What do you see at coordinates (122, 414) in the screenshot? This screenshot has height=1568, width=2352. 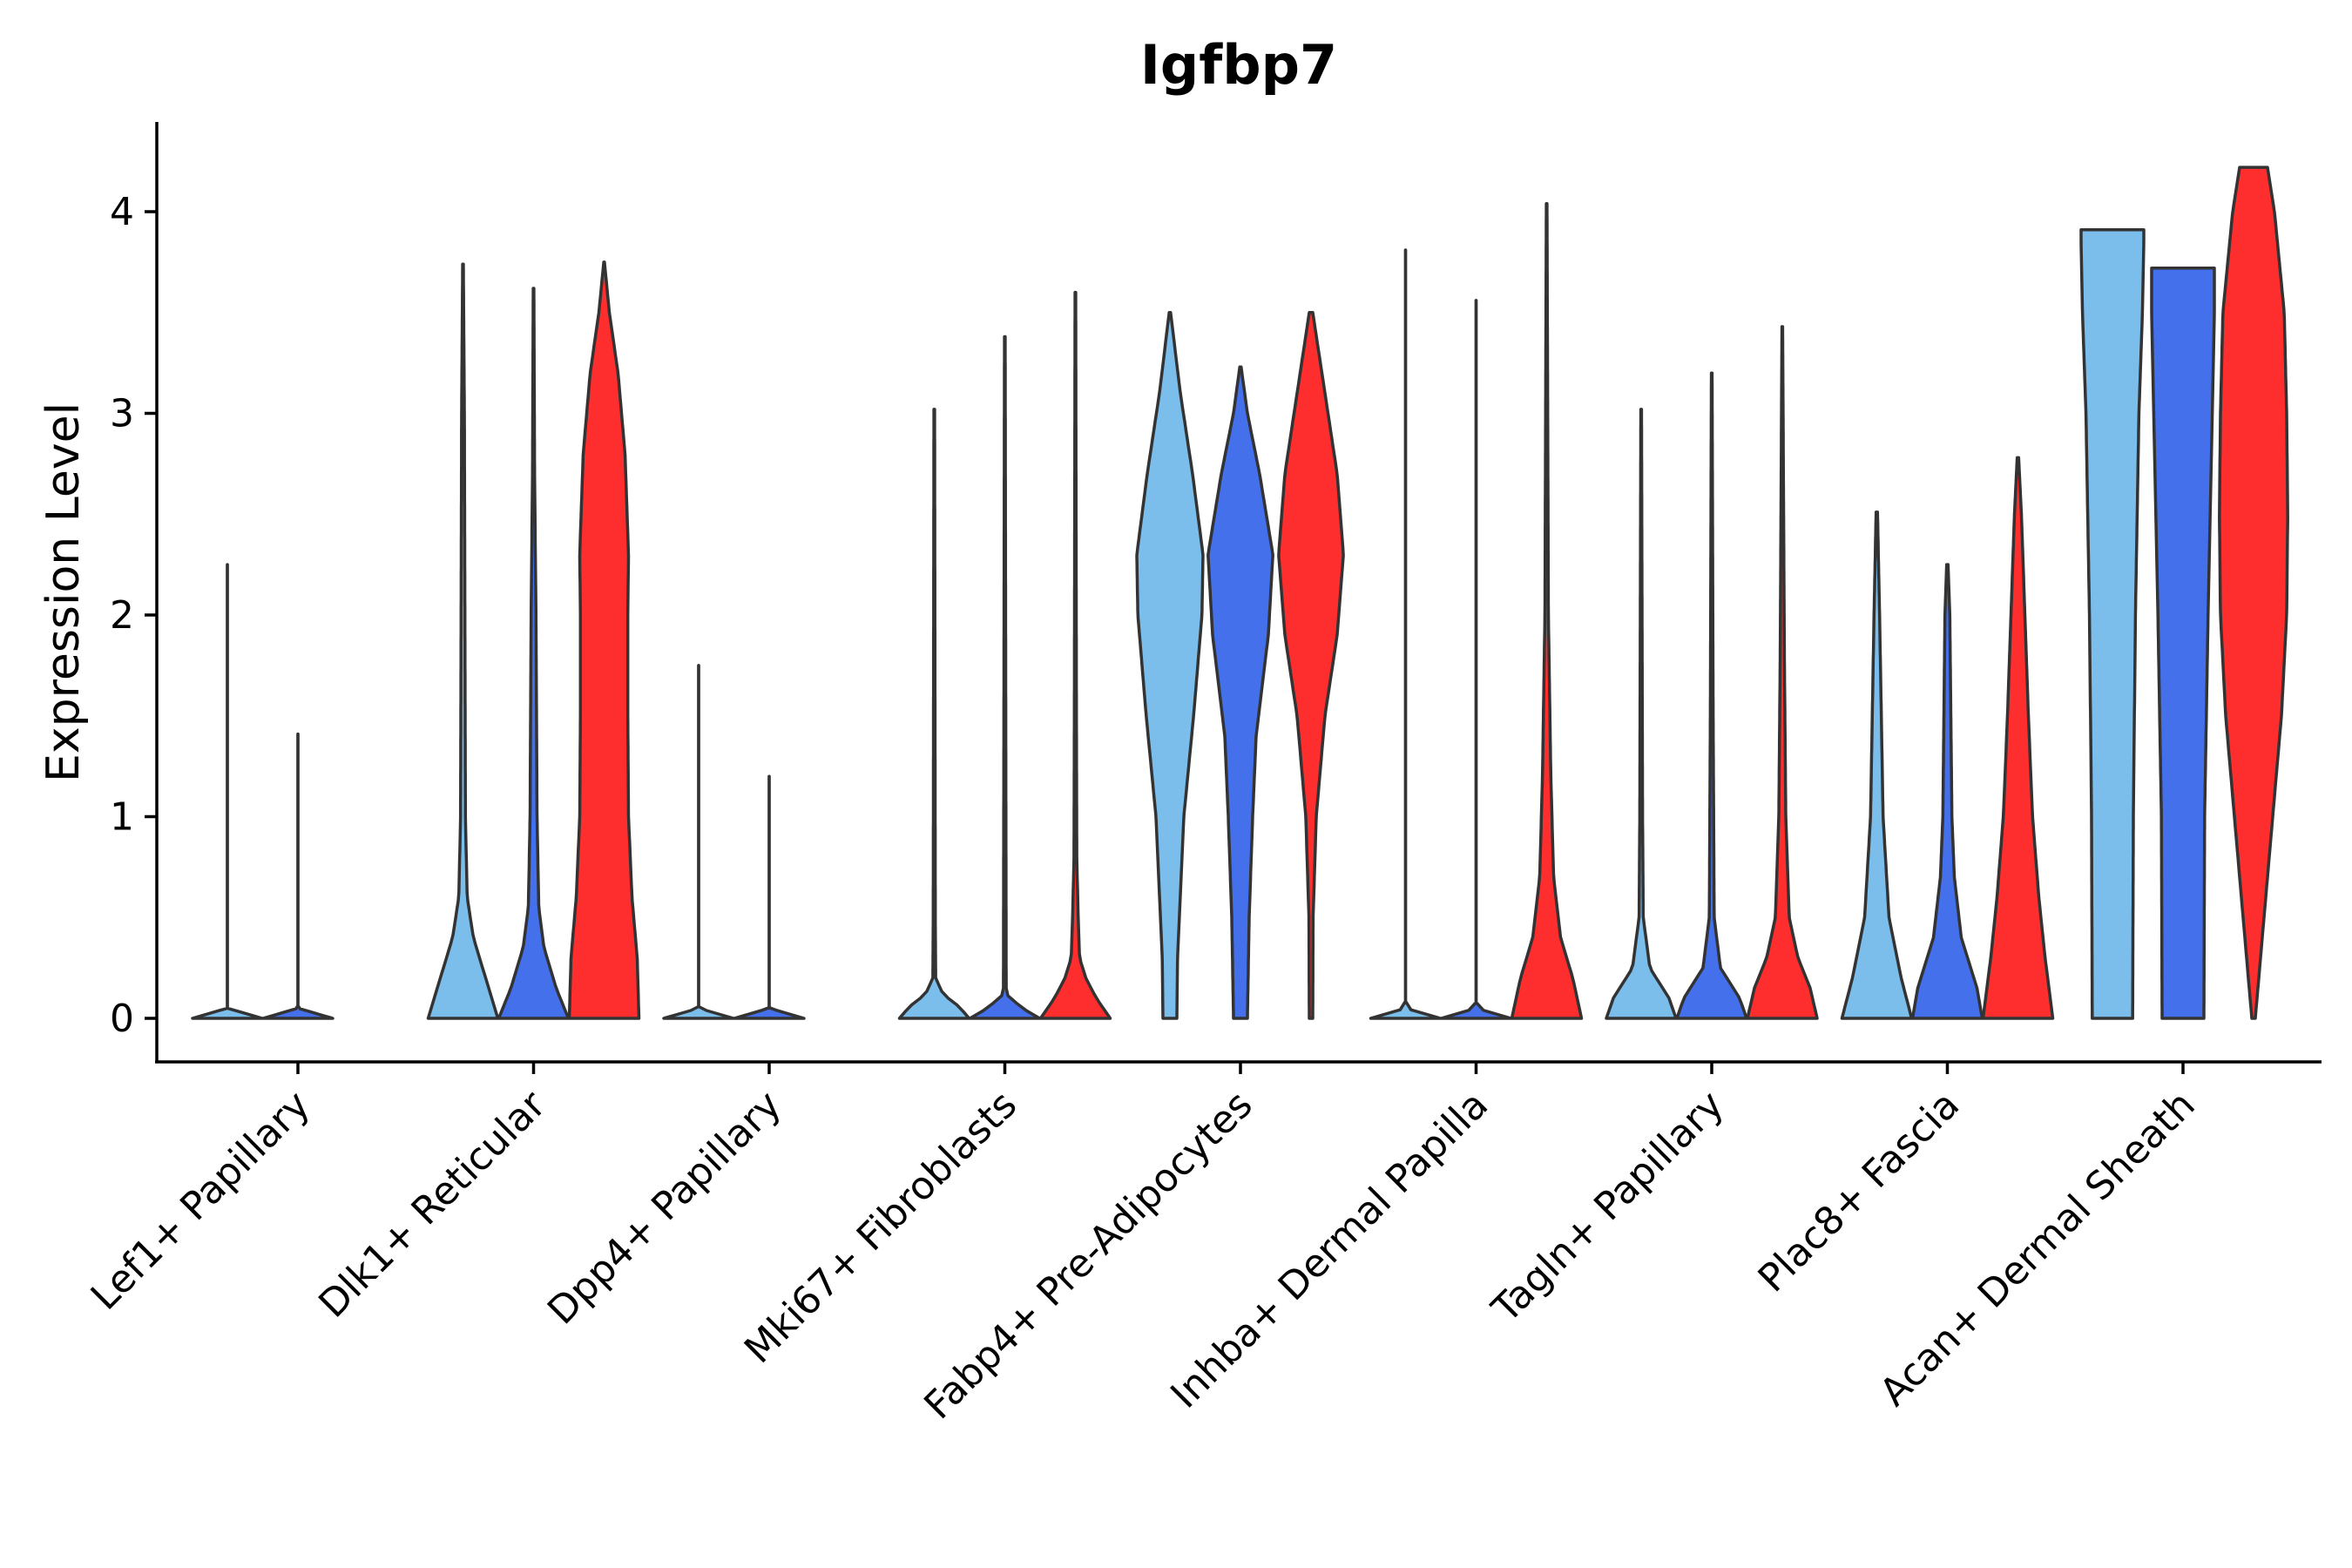 I see `y-tick-label: 3` at bounding box center [122, 414].